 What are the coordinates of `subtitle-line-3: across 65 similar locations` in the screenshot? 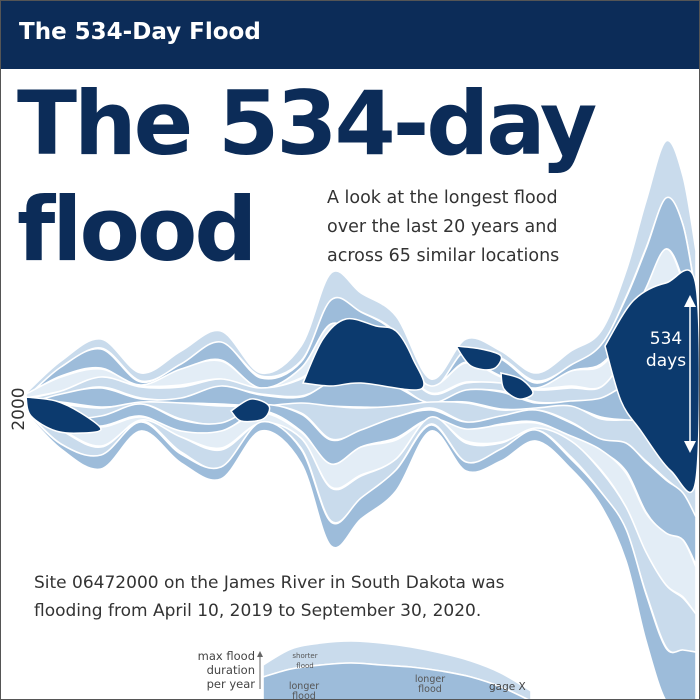 It's located at (443, 256).